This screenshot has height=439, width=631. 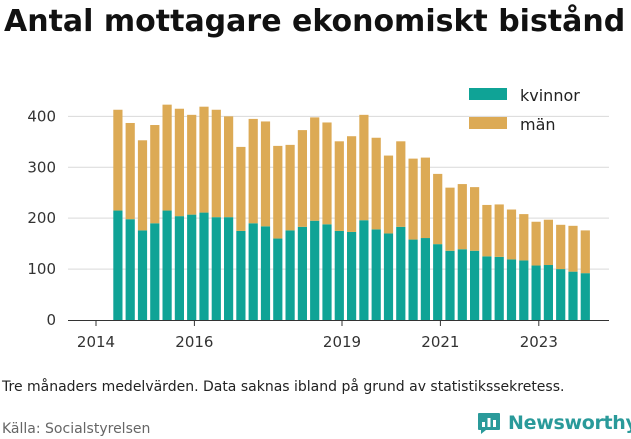 What do you see at coordinates (278, 192) in the screenshot?
I see `bar-män-13` at bounding box center [278, 192].